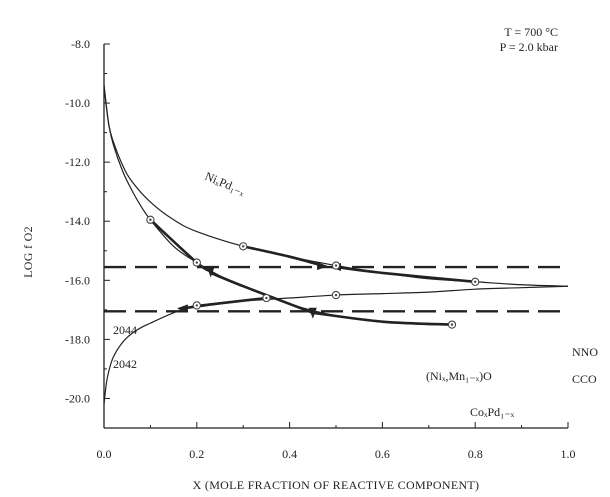 This screenshot has height=497, width=610. I want to click on co-pd-series-label: CoₓPd₁₋ₓ, so click(492, 412).